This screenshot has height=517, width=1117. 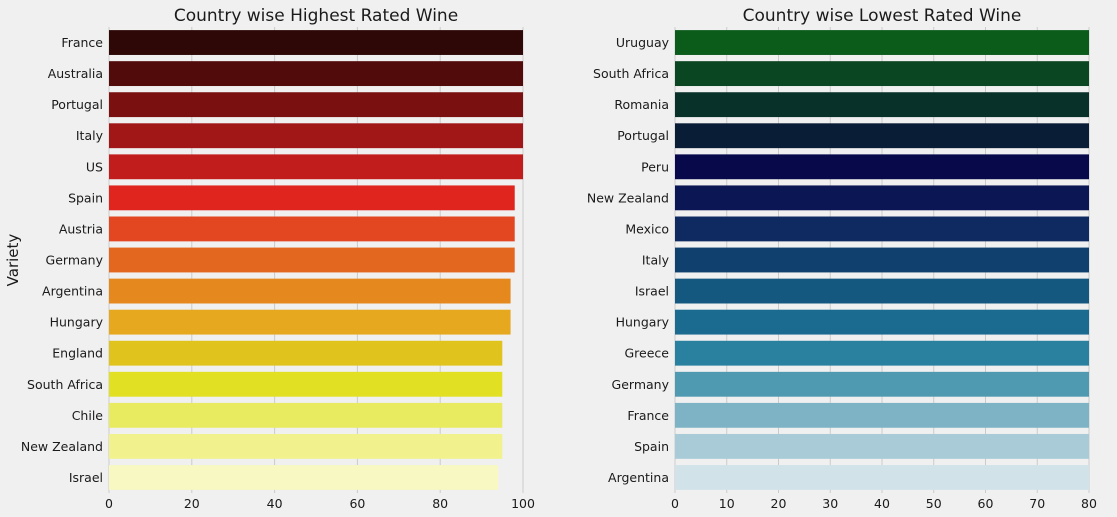 I want to click on chart-title: Country wise Lowest Rated Wine, so click(x=882, y=16).